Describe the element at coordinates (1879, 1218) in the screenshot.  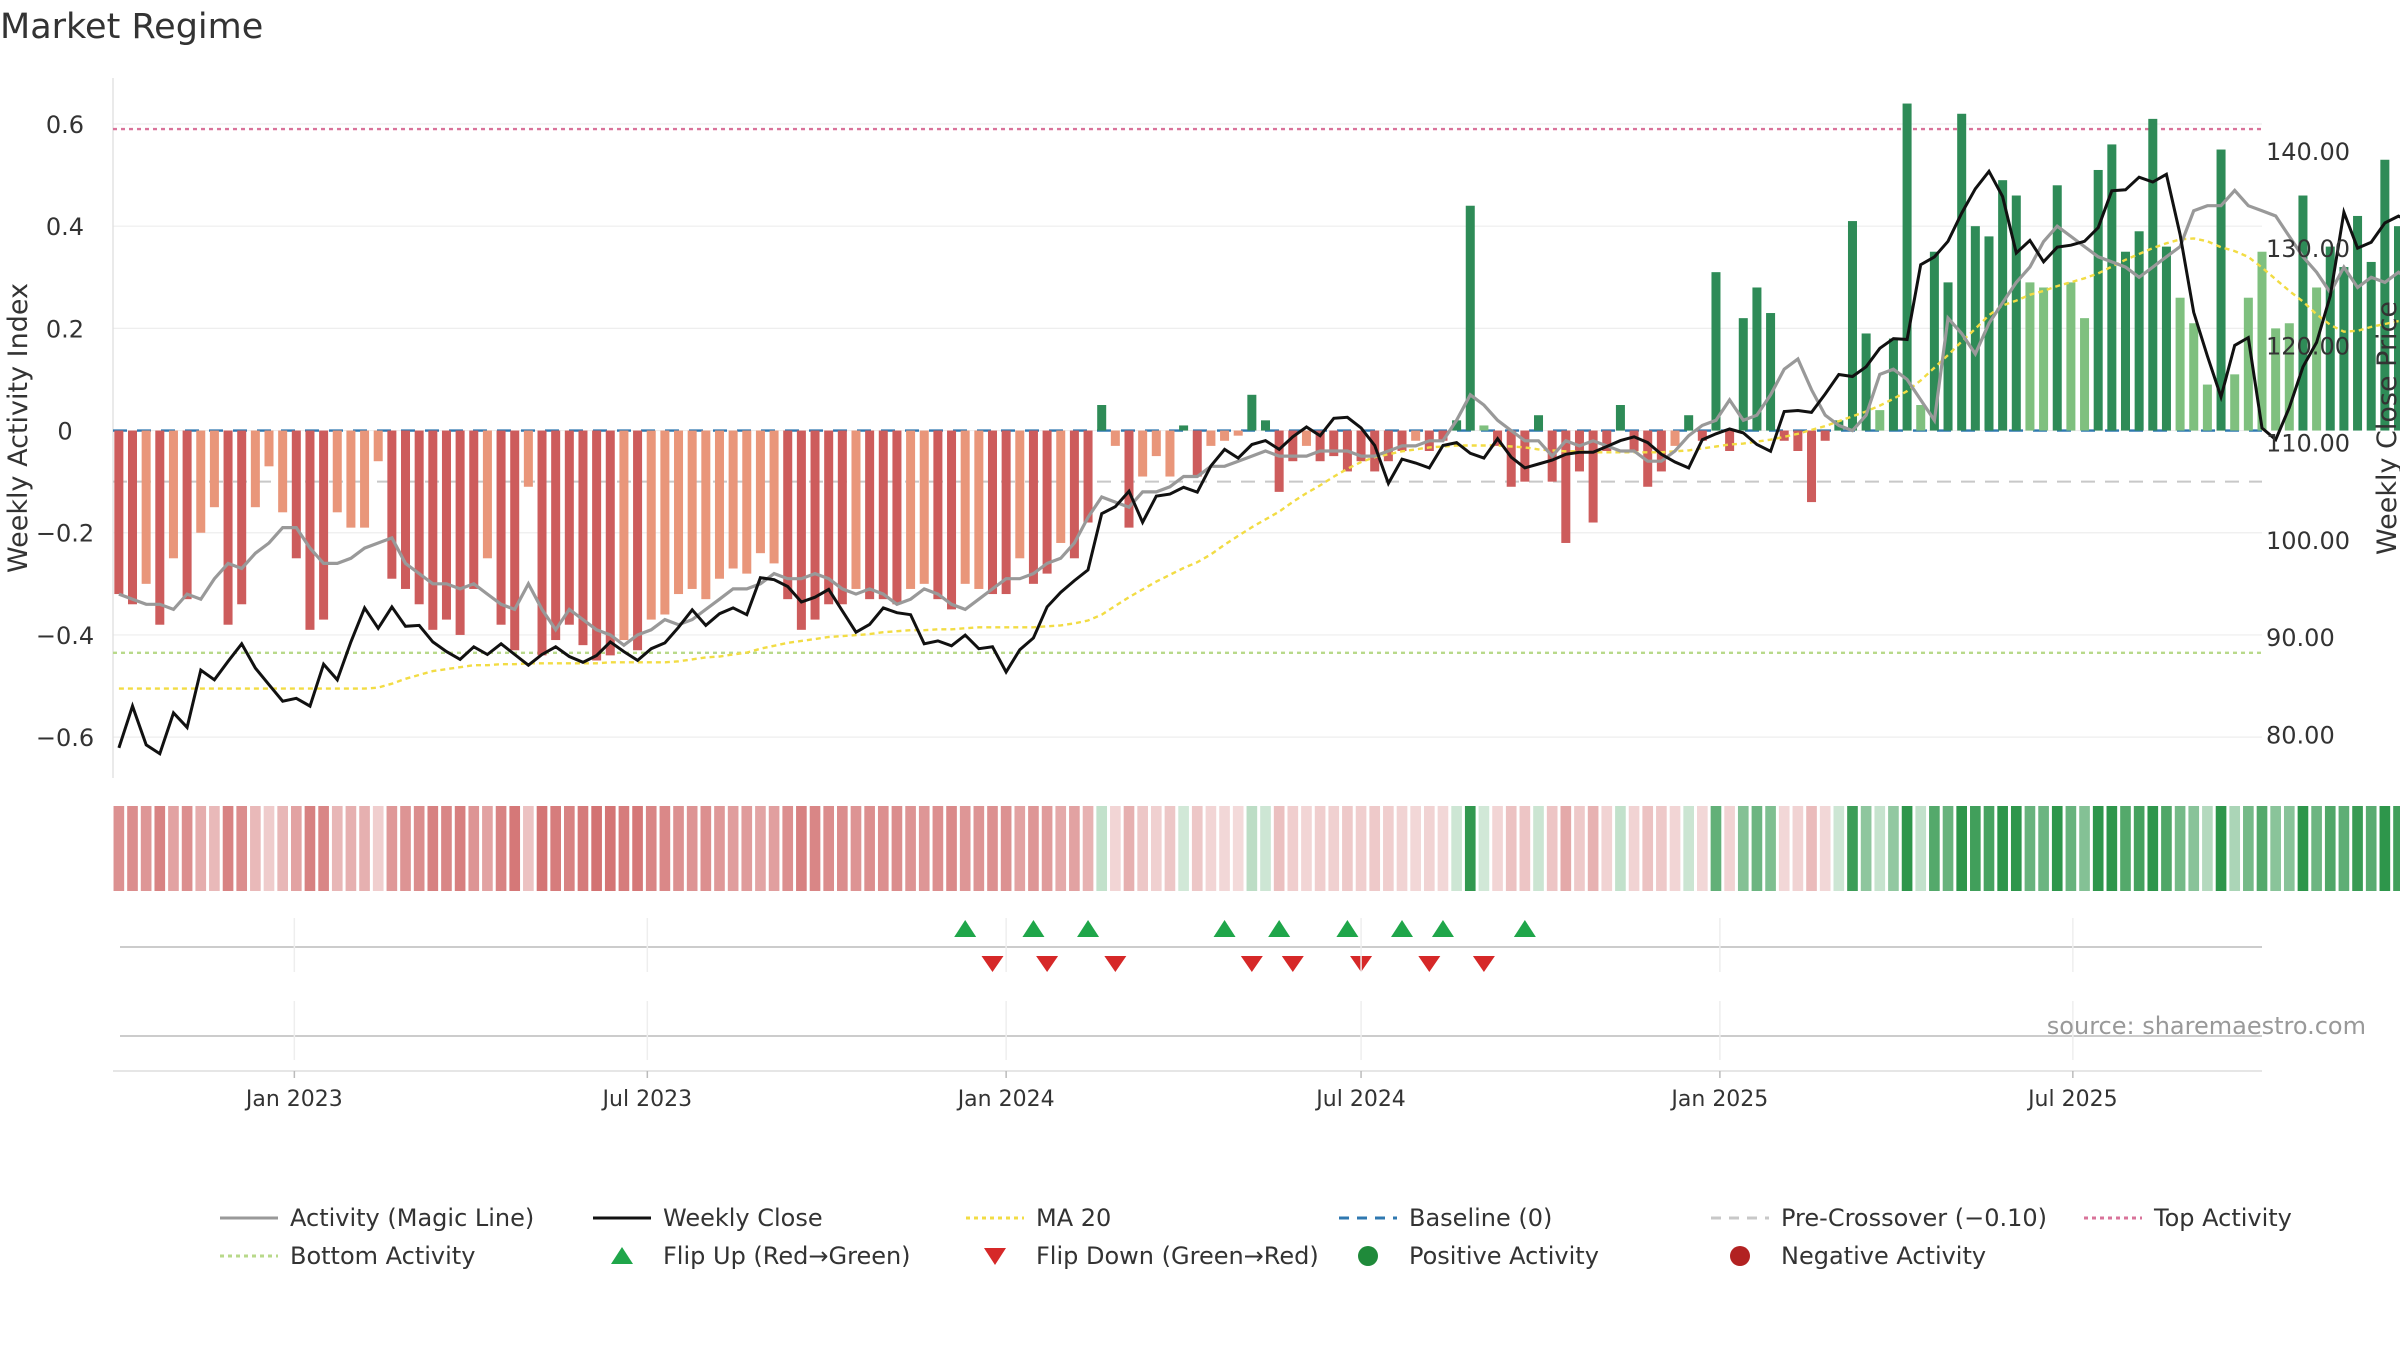
I see `legend-item: Pre-Crossover (−0.10)` at that location.